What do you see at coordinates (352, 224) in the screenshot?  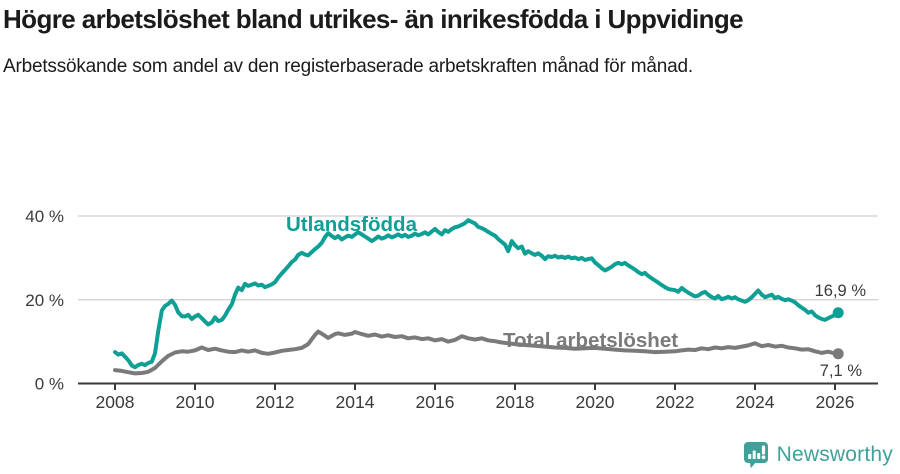 I see `series-label-utlandsf-dda: Utlandsfödda` at bounding box center [352, 224].